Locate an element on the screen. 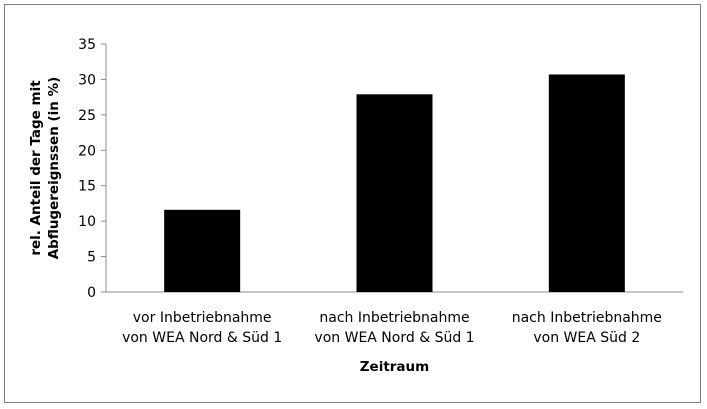 The image size is (707, 409). y-tick-label: 10 is located at coordinates (87, 222).